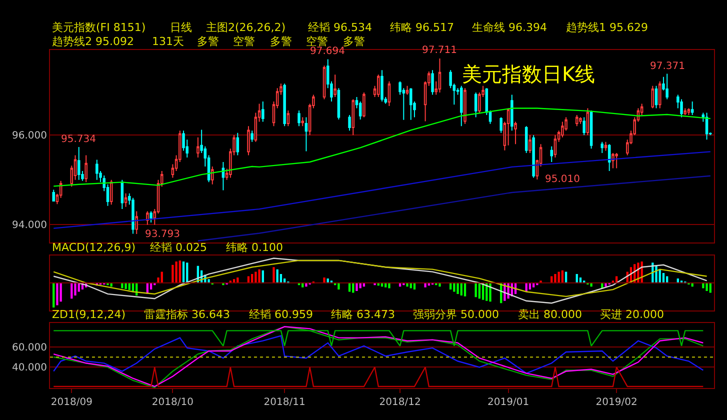 The height and width of the screenshot is (420, 727). Describe the element at coordinates (632, 314) in the screenshot. I see `text: 买进 20.000` at that location.